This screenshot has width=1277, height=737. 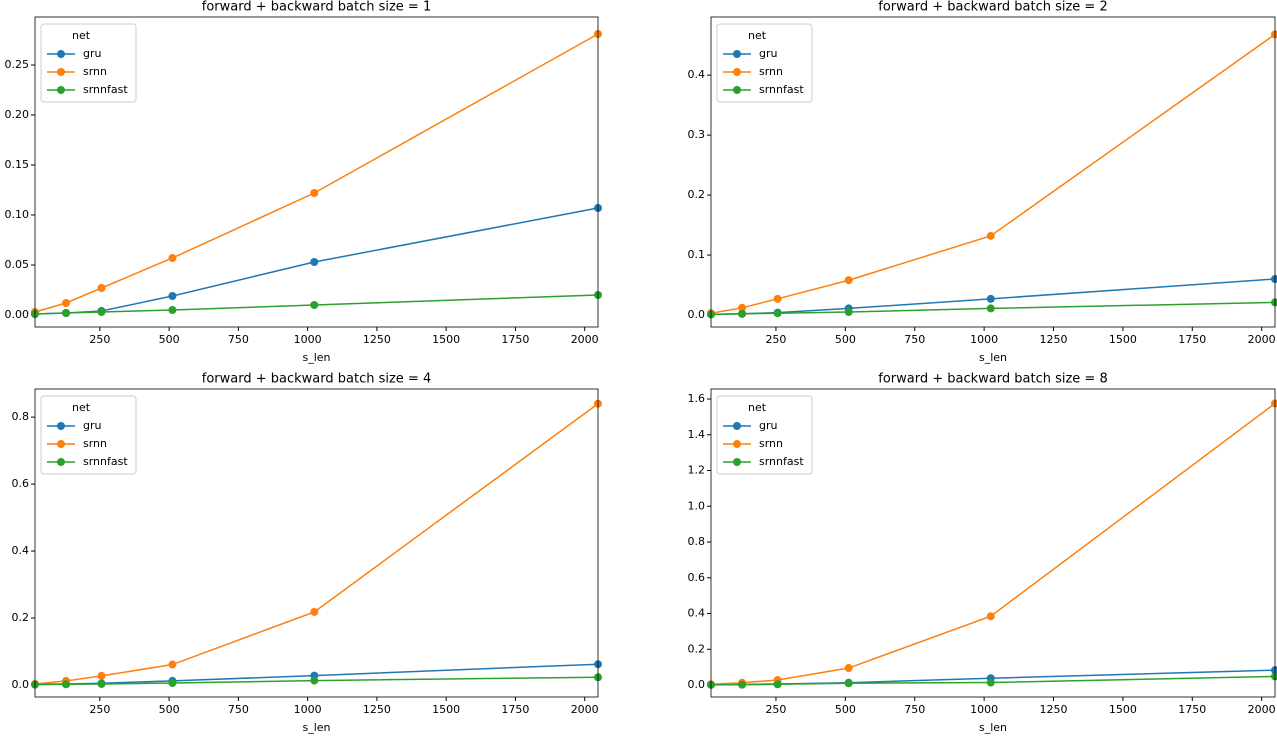 I want to click on y-tick-label: 1.6, so click(x=697, y=398).